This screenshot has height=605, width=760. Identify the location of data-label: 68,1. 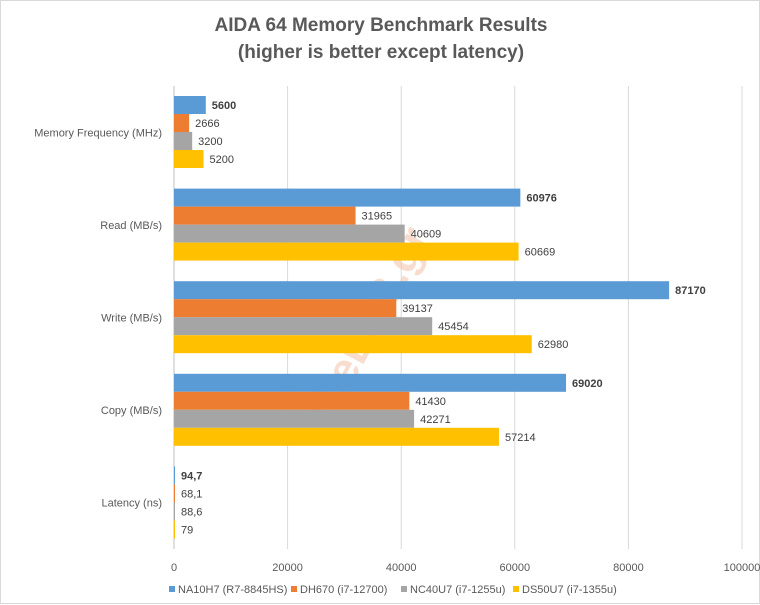
(191, 494).